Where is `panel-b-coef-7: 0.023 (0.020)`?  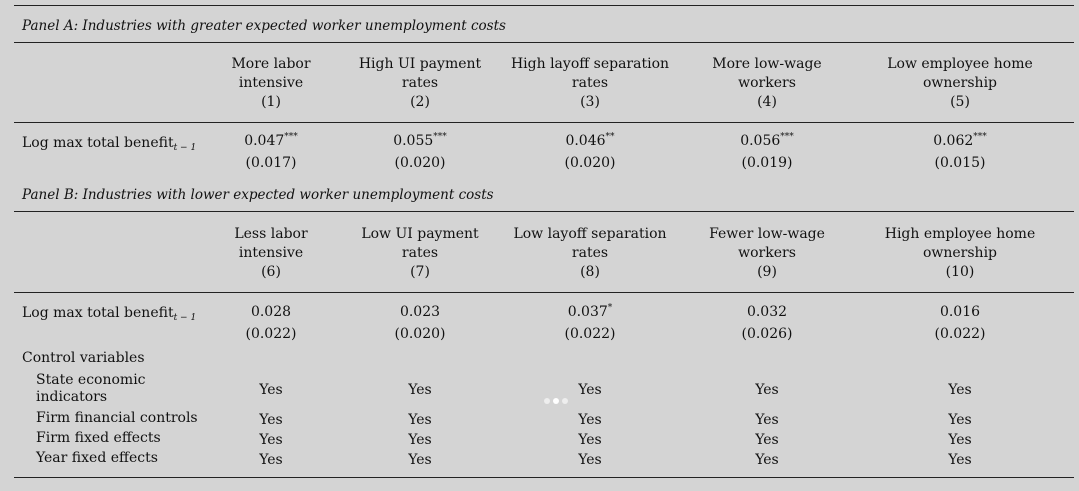 panel-b-coef-7: 0.023 (0.020) is located at coordinates (420, 323).